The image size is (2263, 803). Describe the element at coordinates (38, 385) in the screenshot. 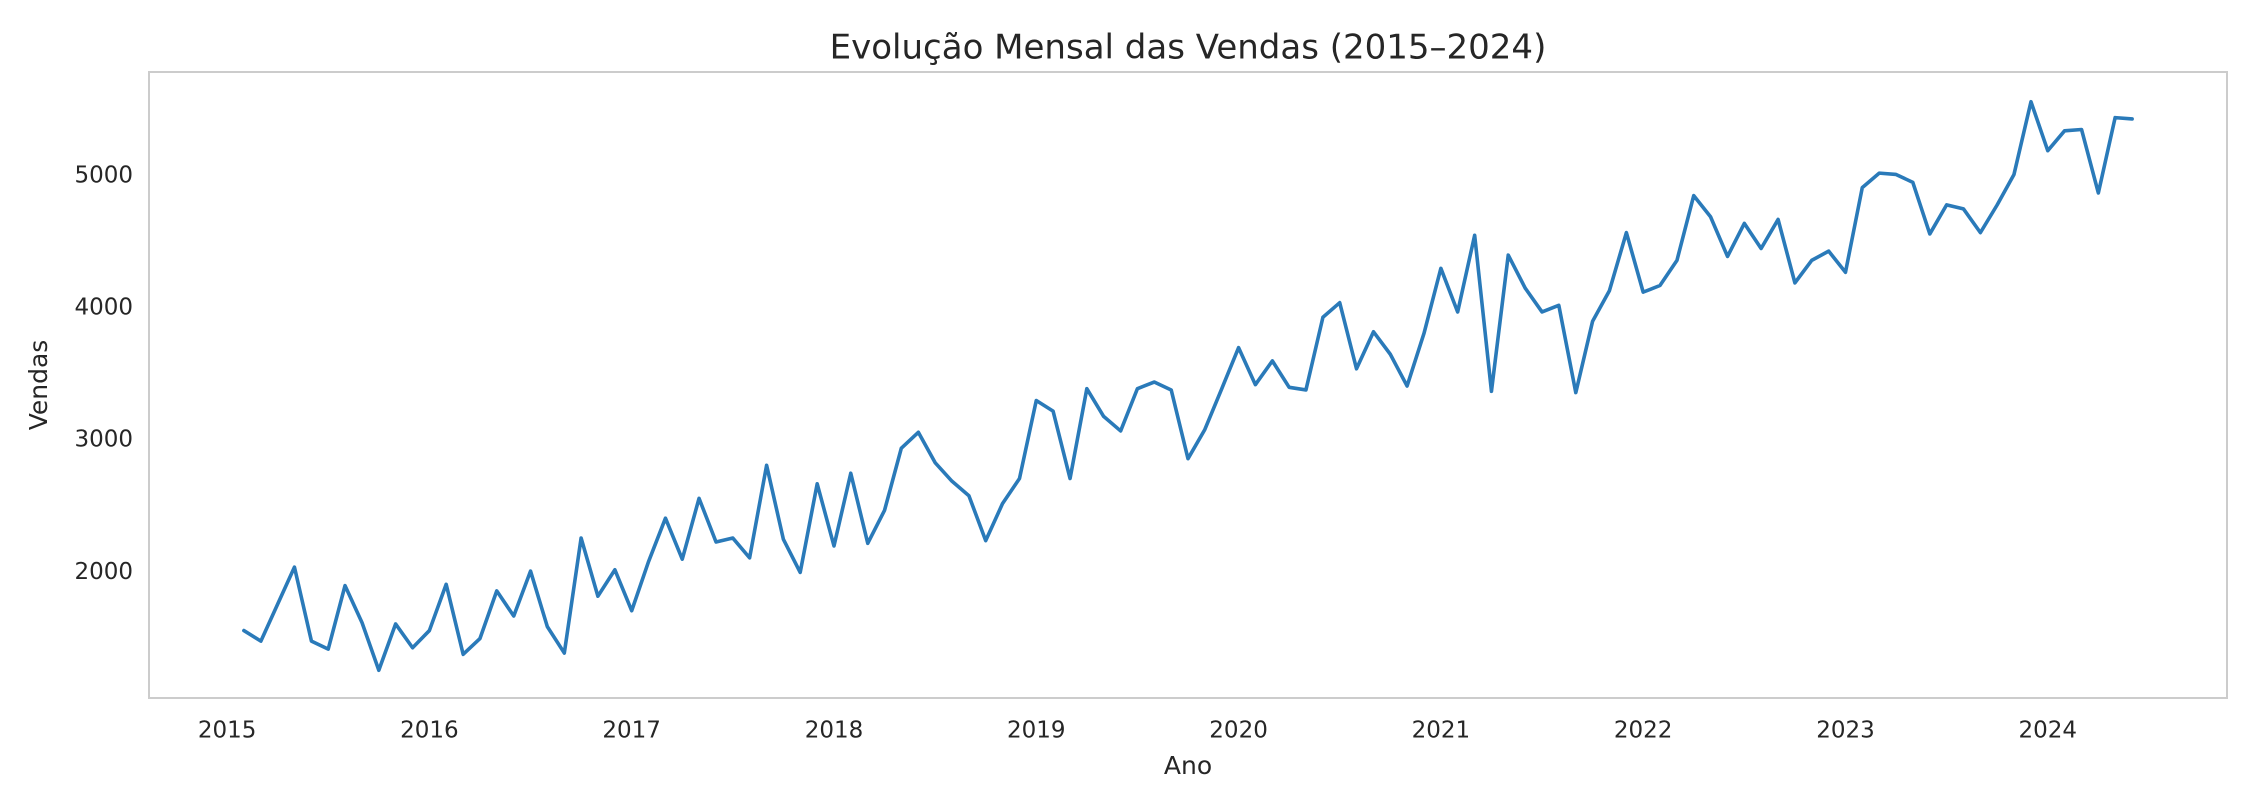

I see `y-axis-label: Vendas` at that location.